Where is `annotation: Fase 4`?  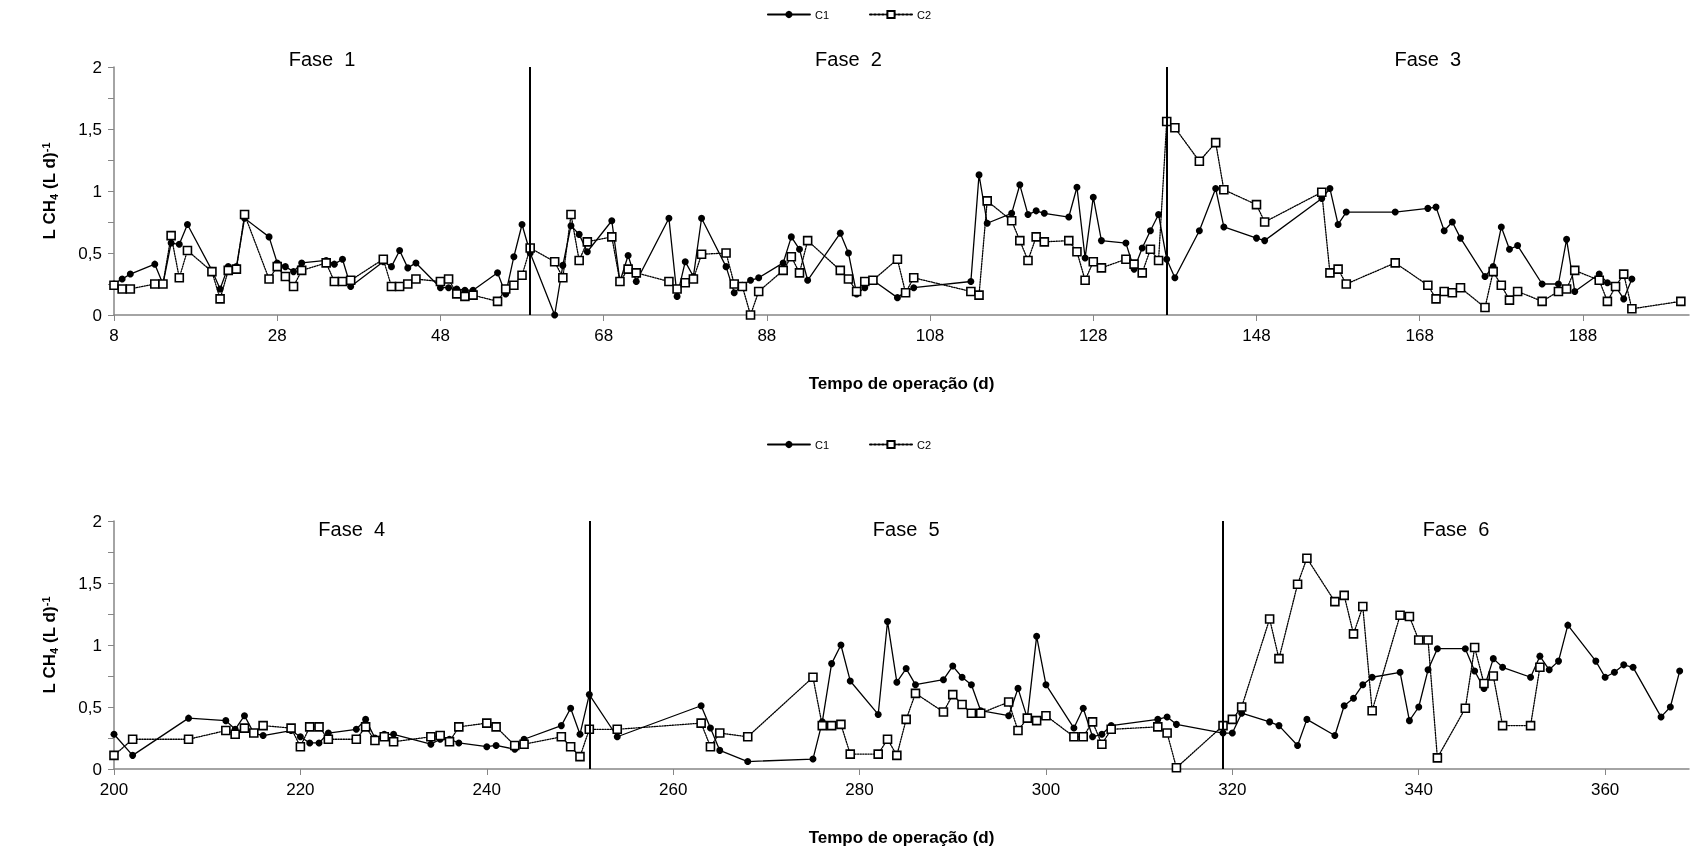 annotation: Fase 4 is located at coordinates (351, 529).